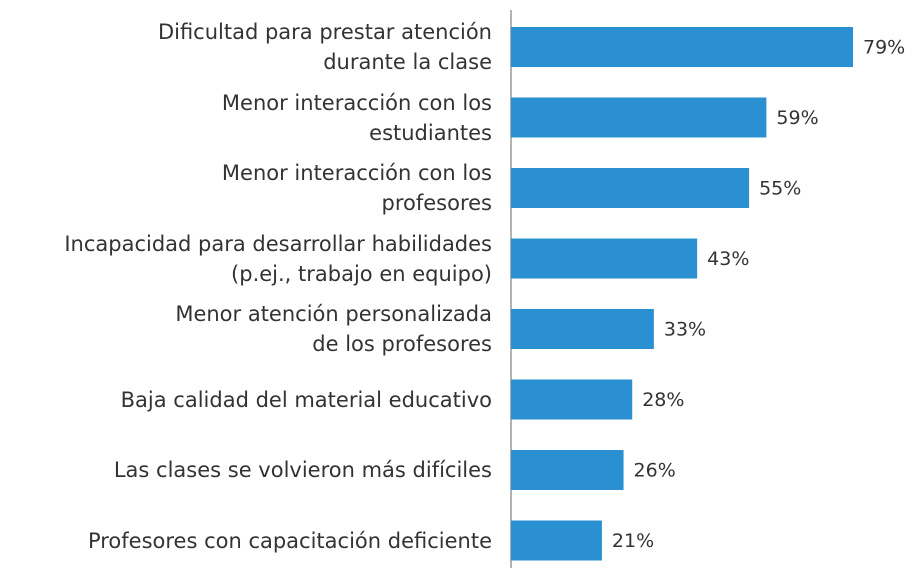 This screenshot has height=571, width=918. I want to click on category-label: Profesores con capacitación deficiente, so click(289, 540).